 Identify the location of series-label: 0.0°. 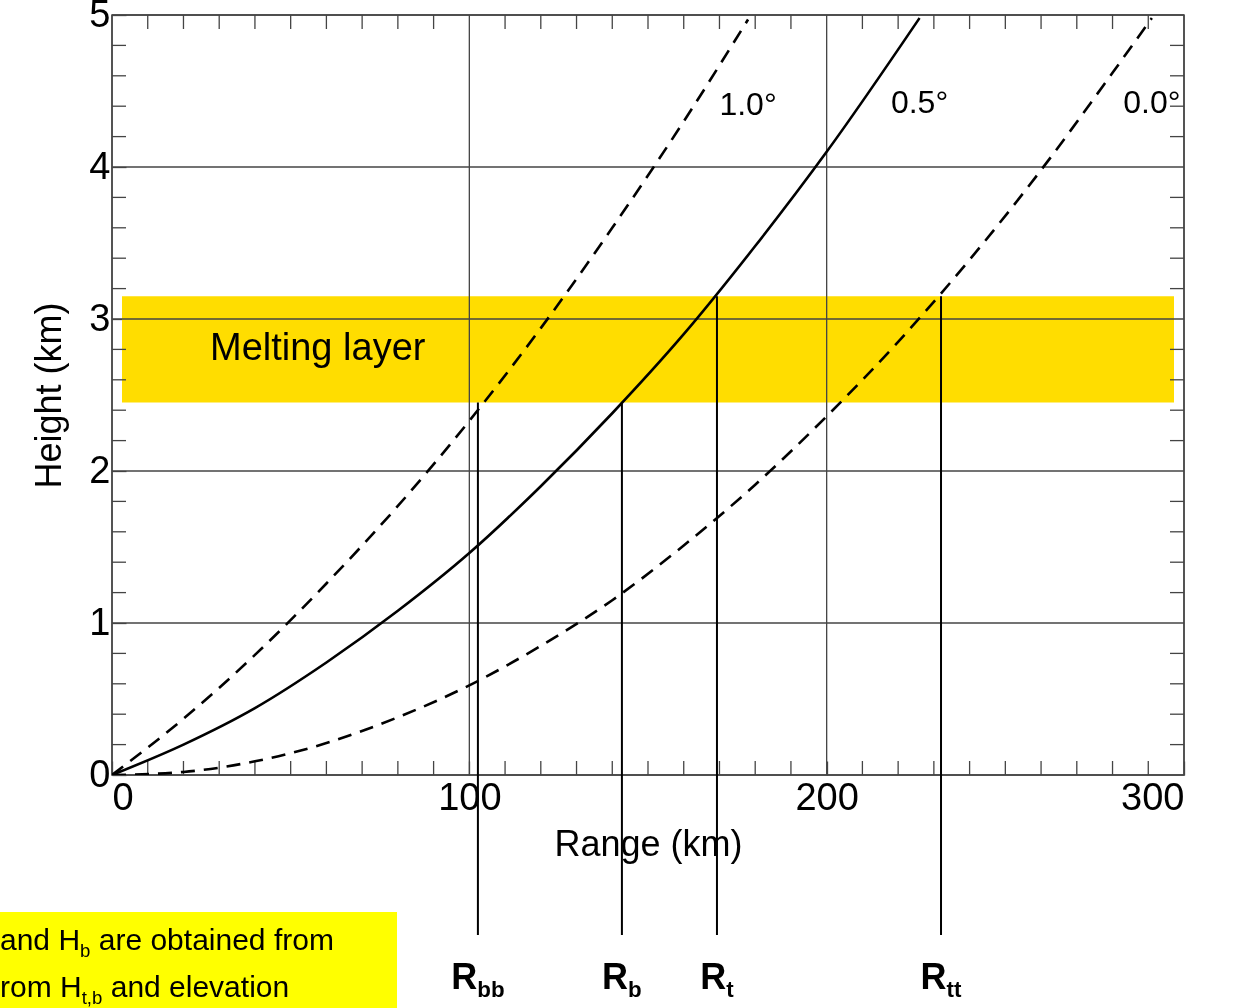
(1152, 102).